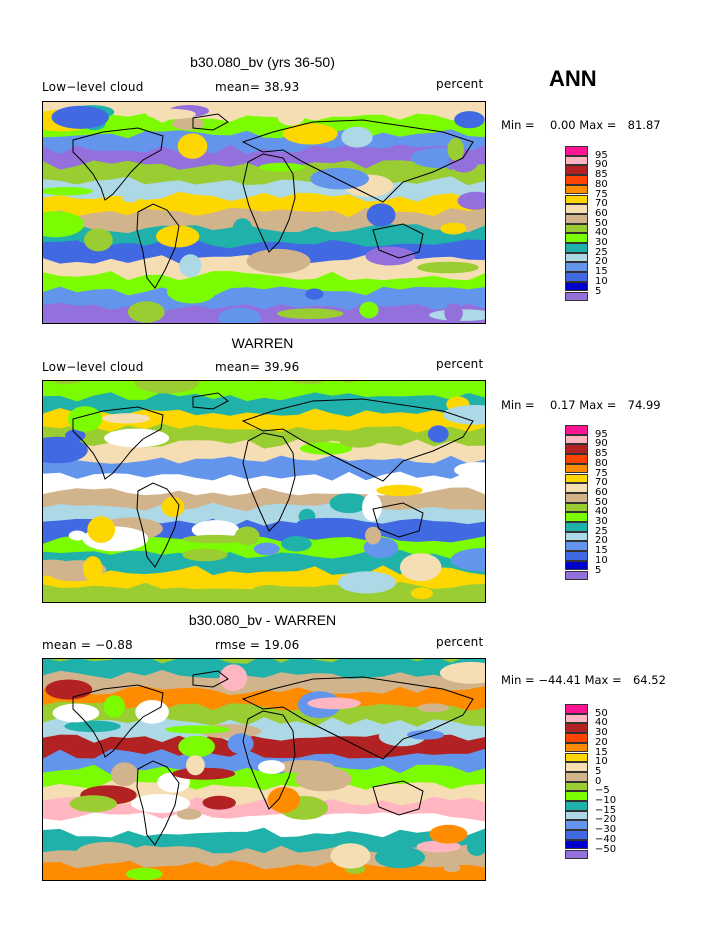 This screenshot has width=723, height=935. I want to click on map-contour-band, so click(264, 857).